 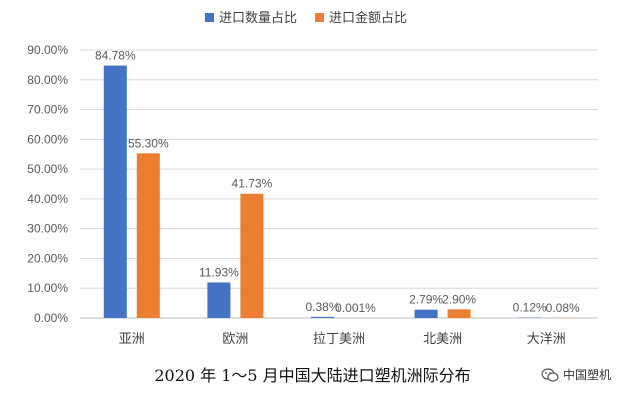 What do you see at coordinates (442, 339) in the screenshot?
I see `x-tick-label: 北美洲` at bounding box center [442, 339].